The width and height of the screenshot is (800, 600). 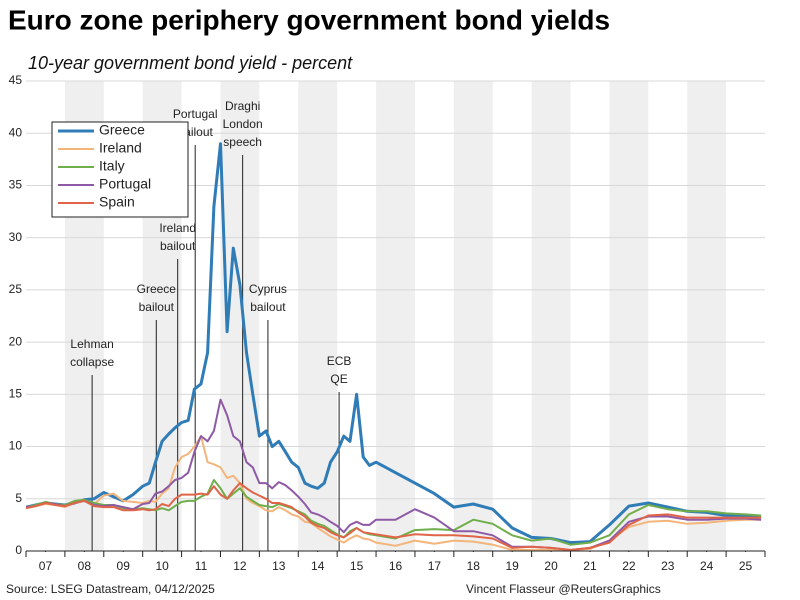 I want to click on x-tick-label: 17, so click(x=435, y=566).